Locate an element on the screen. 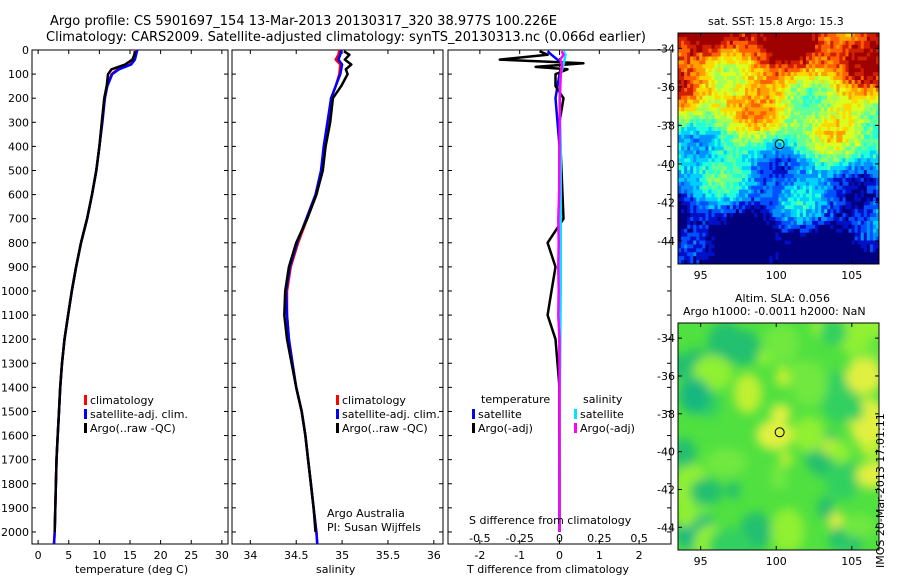  sst_map-xtick-label: 105 is located at coordinates (851, 275).